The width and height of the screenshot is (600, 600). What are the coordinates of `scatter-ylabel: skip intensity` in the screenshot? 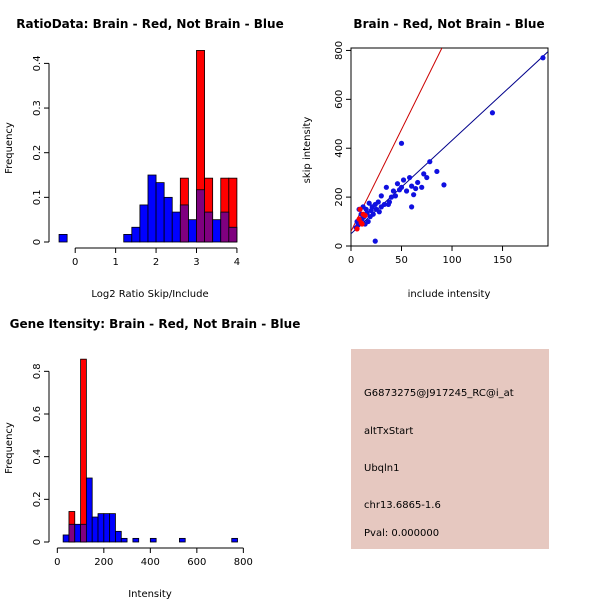 It's located at (307, 150).